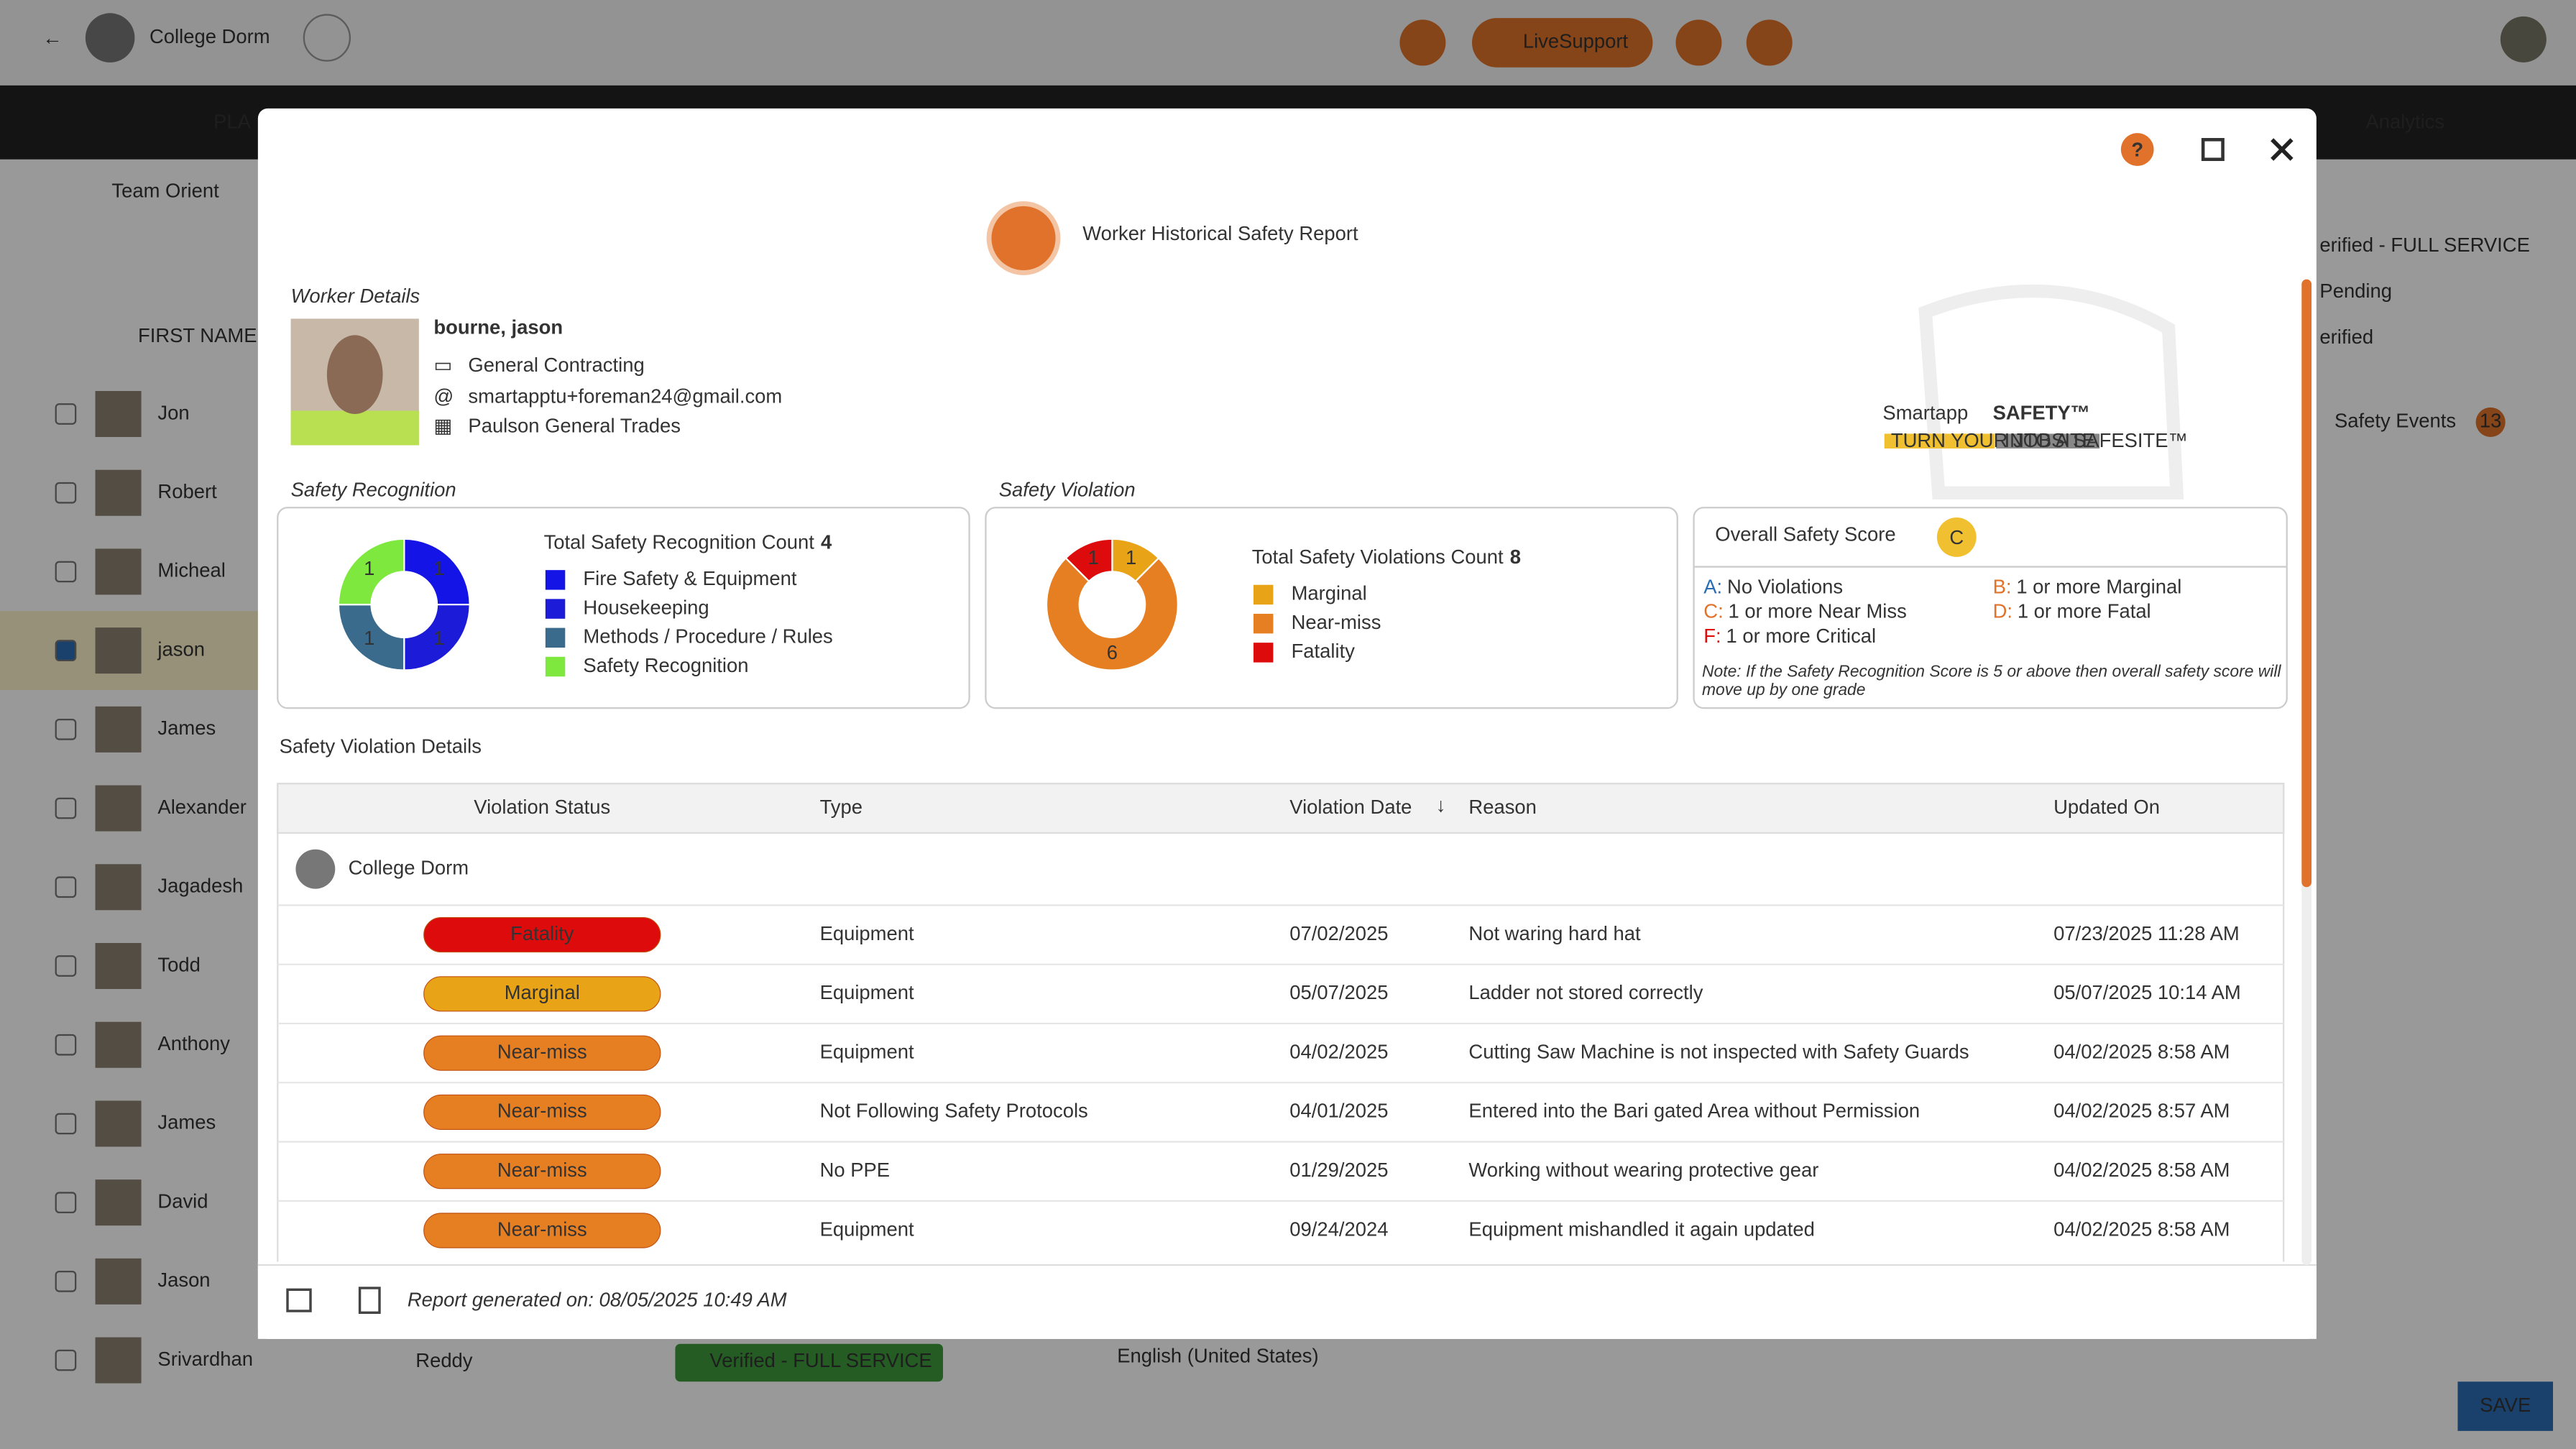 The width and height of the screenshot is (2576, 1449). What do you see at coordinates (1336, 622) in the screenshot?
I see `legend-label: Near-miss` at bounding box center [1336, 622].